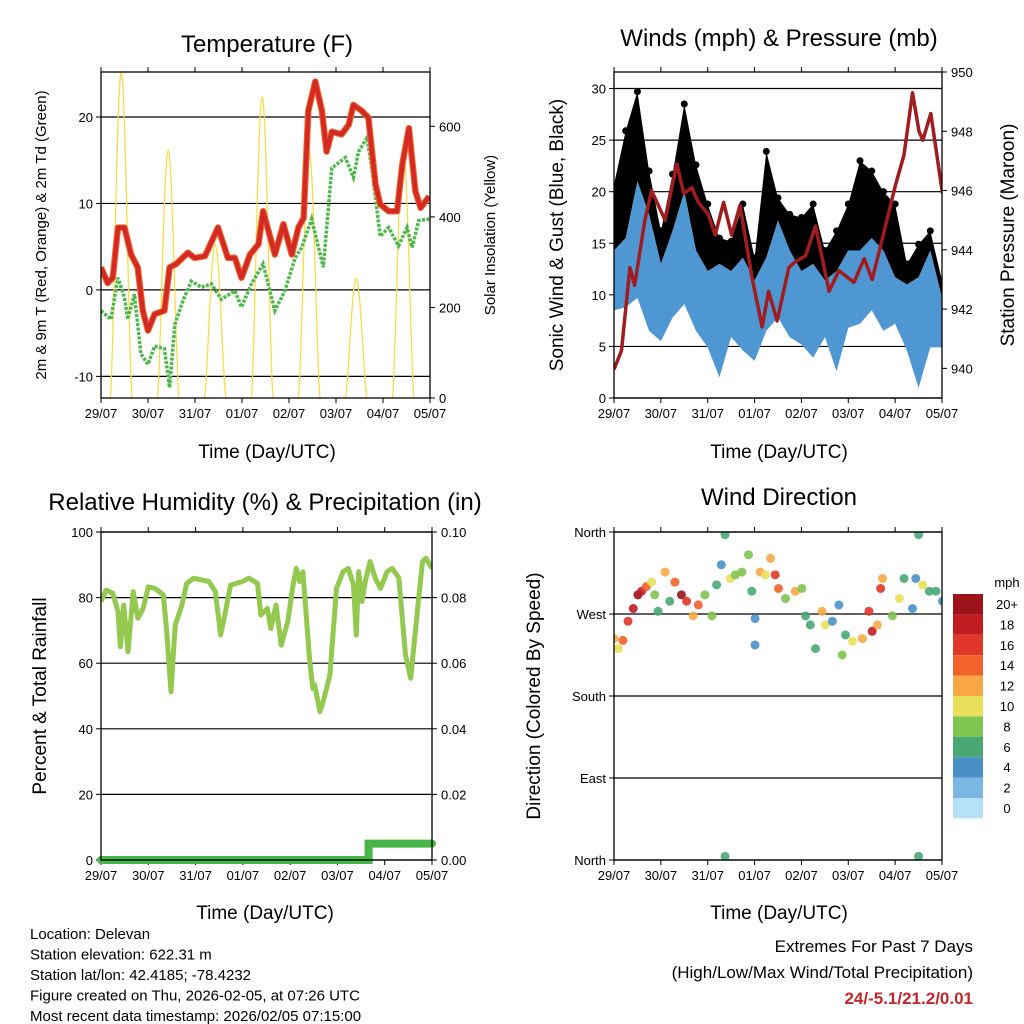 The height and width of the screenshot is (1024, 1024). What do you see at coordinates (592, 614) in the screenshot?
I see `y-tick-label: West` at bounding box center [592, 614].